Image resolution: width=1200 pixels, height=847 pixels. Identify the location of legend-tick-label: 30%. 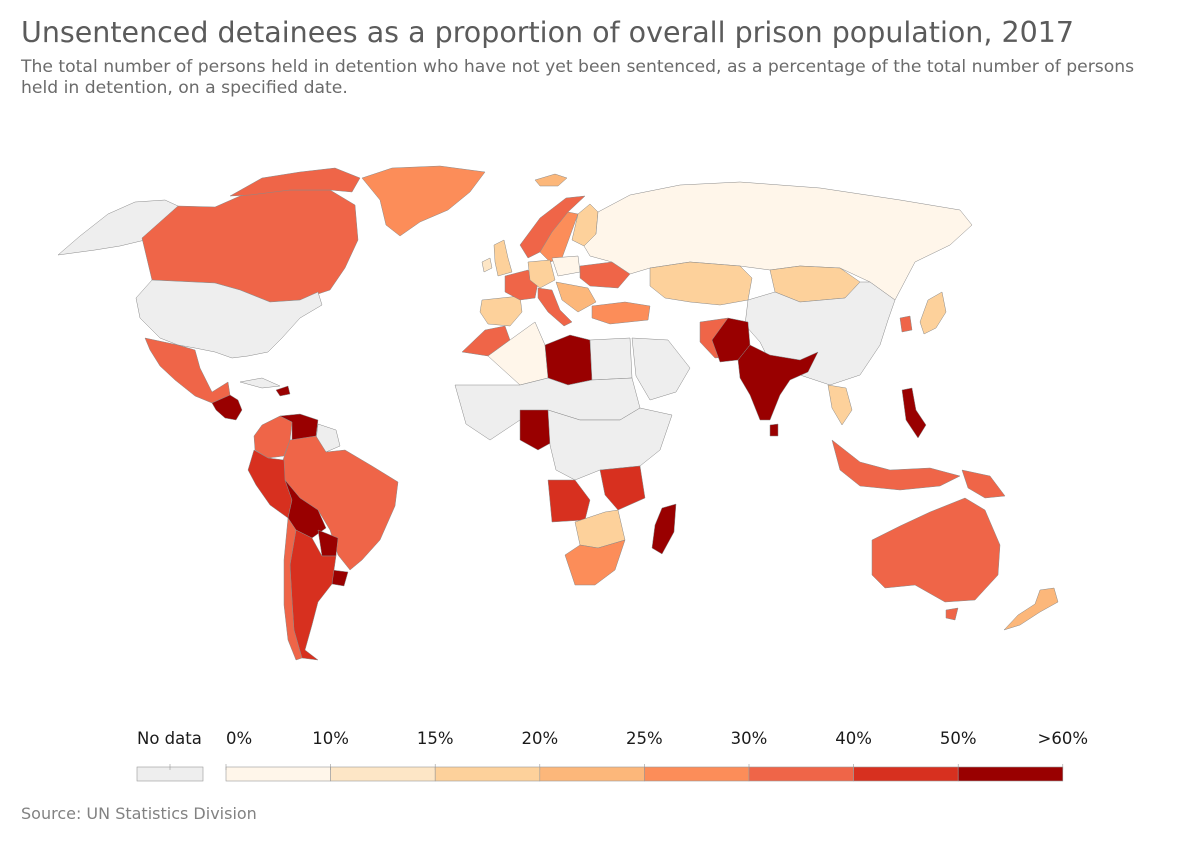
(749, 738).